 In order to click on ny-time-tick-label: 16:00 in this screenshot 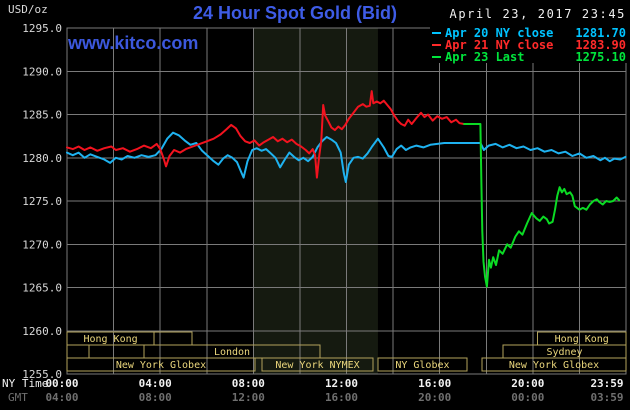, I will do `click(434, 383)`.